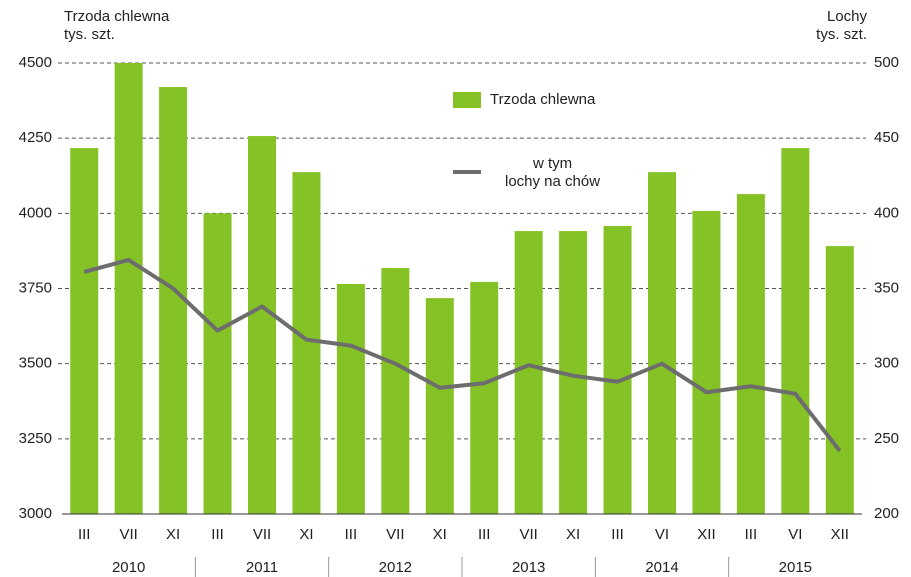 This screenshot has width=911, height=577. Describe the element at coordinates (841, 25) in the screenshot. I see `y2-axis-title: Lochy tys. szt.` at that location.